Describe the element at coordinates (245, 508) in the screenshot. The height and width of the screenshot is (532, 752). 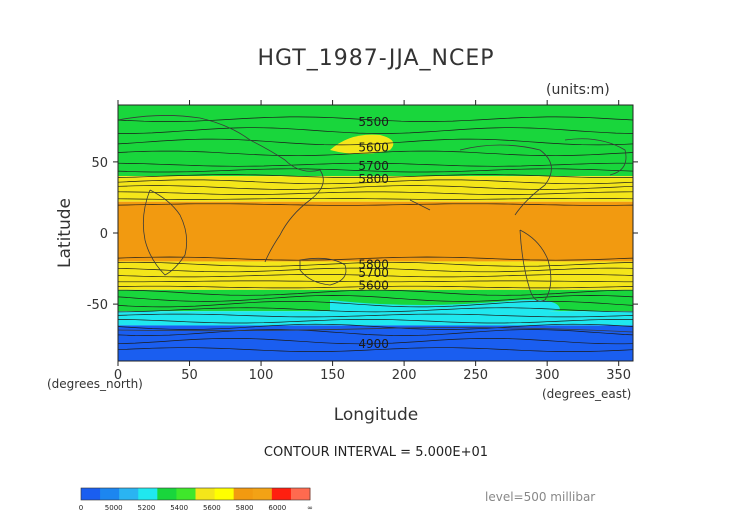
I see `colorbar-tick-label: 5800` at that location.